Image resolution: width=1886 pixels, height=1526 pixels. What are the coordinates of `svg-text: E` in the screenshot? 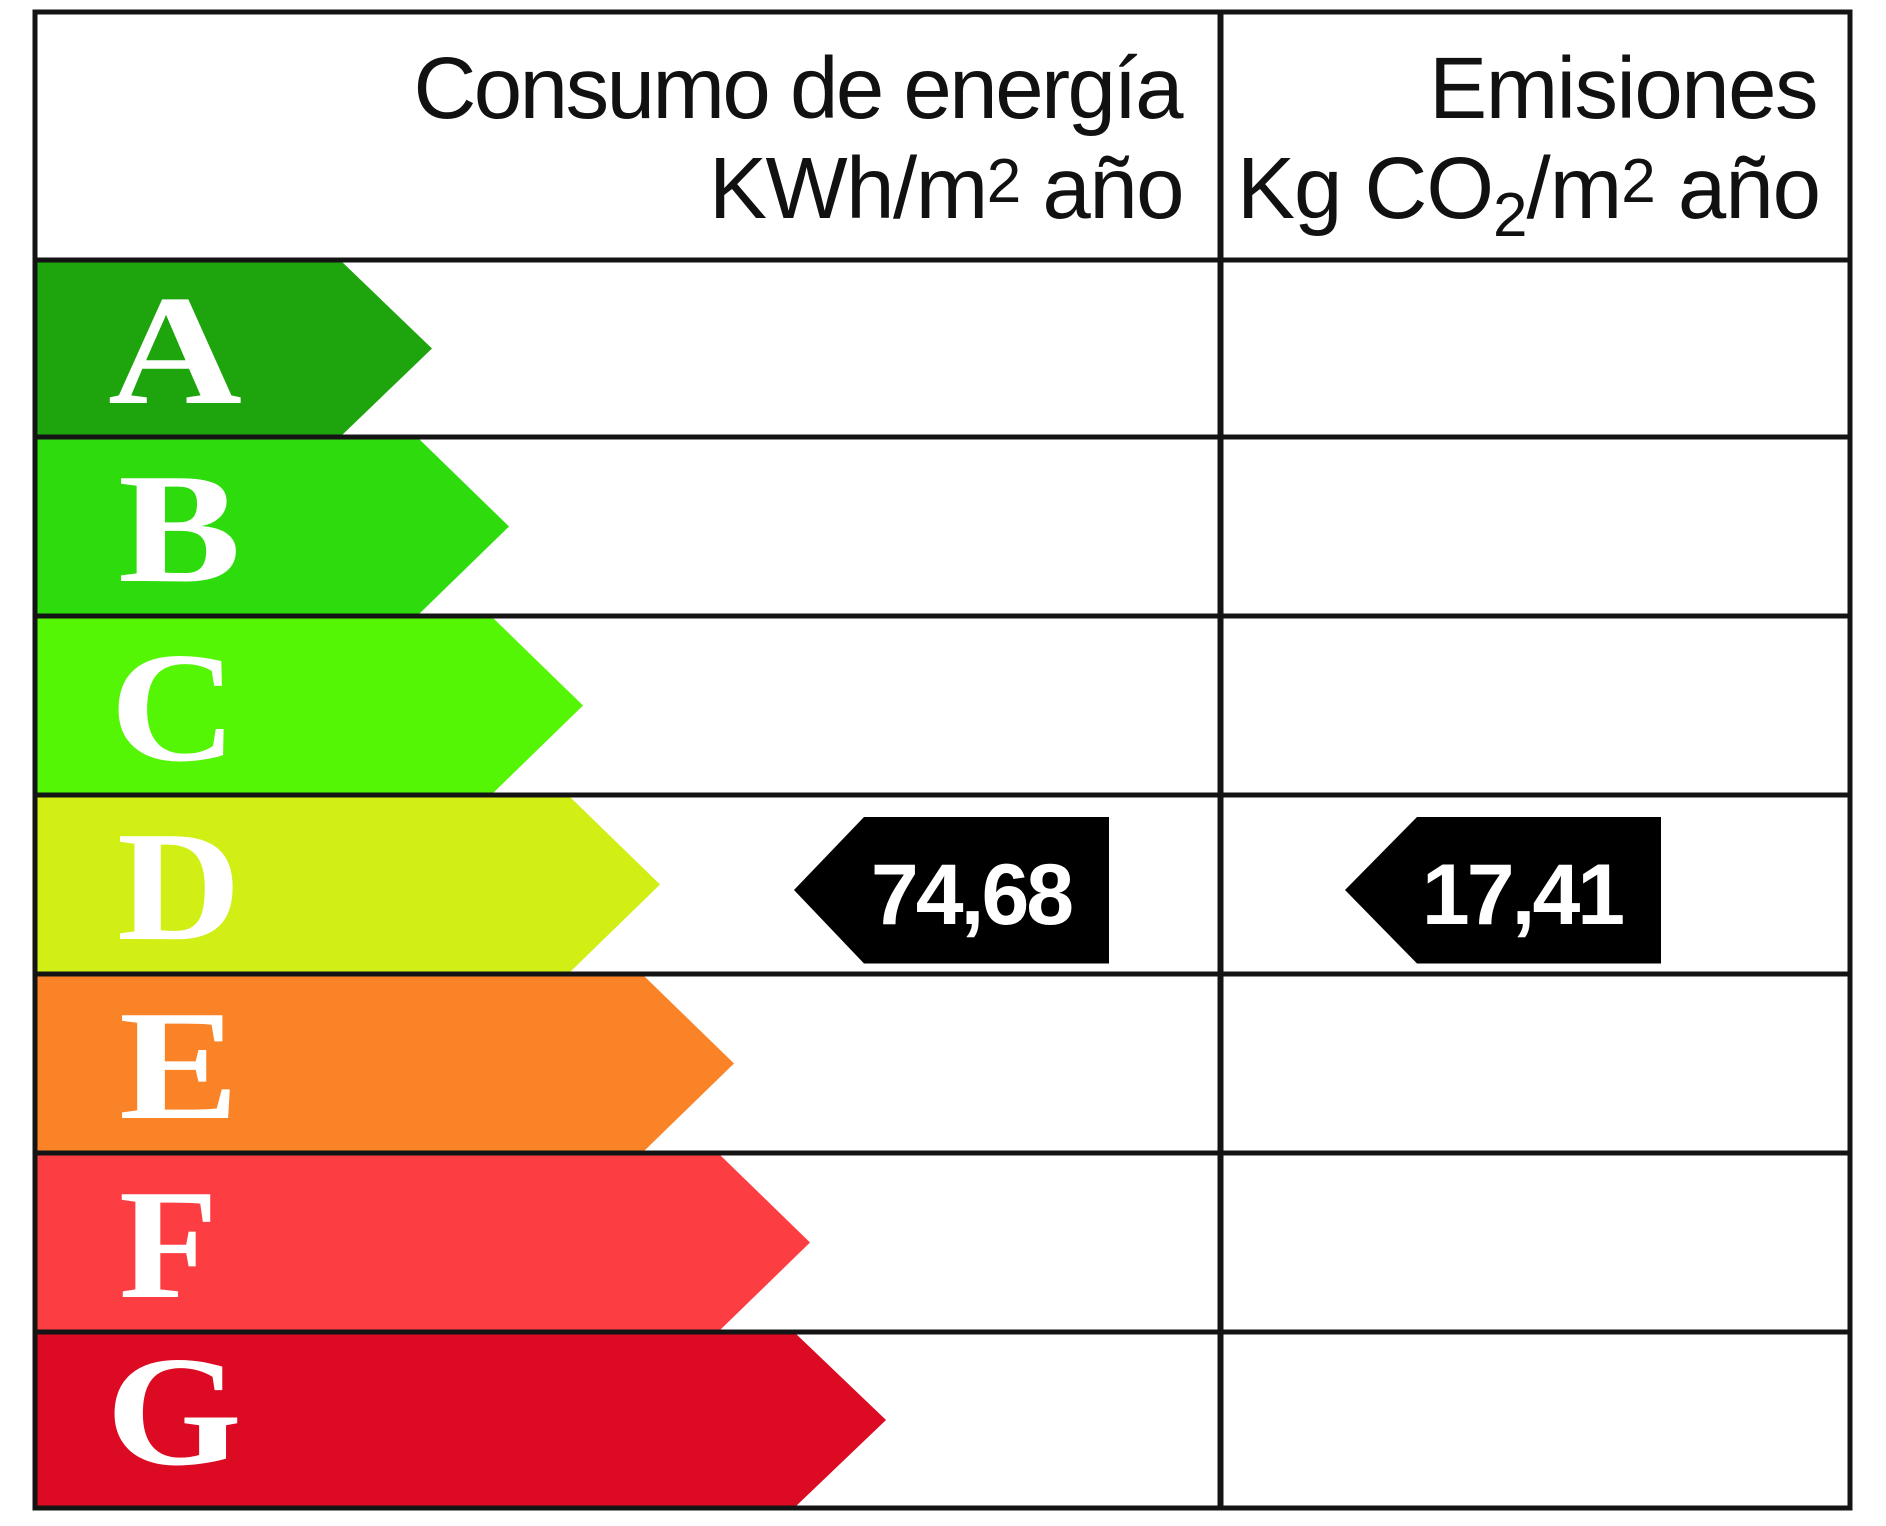 It's located at (179, 1065).